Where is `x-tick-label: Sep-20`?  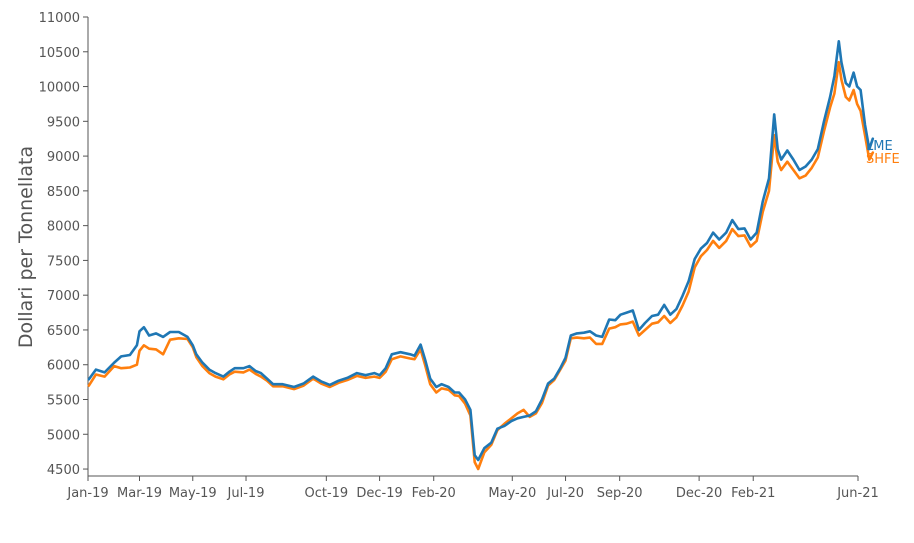
x-tick-label: Sep-20 is located at coordinates (620, 493).